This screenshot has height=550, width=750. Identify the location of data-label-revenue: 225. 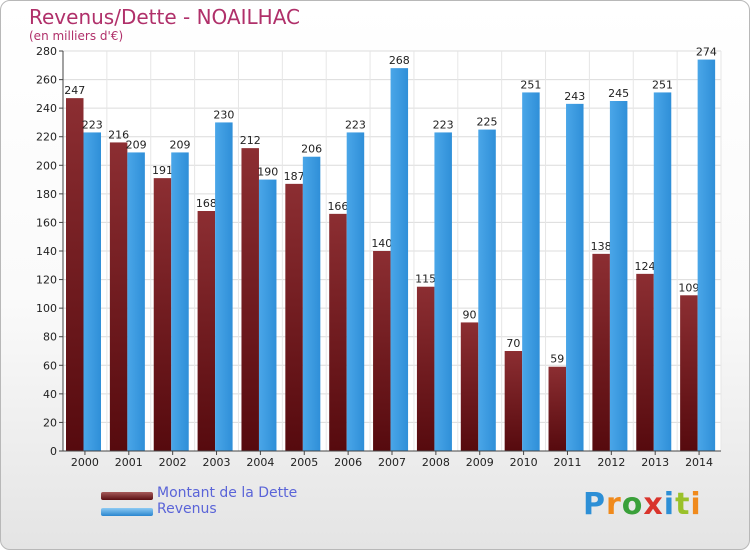
(487, 122).